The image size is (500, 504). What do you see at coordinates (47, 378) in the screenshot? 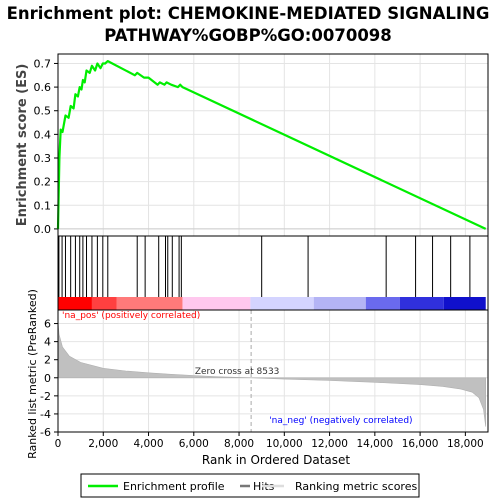
I see `metric-y-tick-label: 0` at bounding box center [47, 378].